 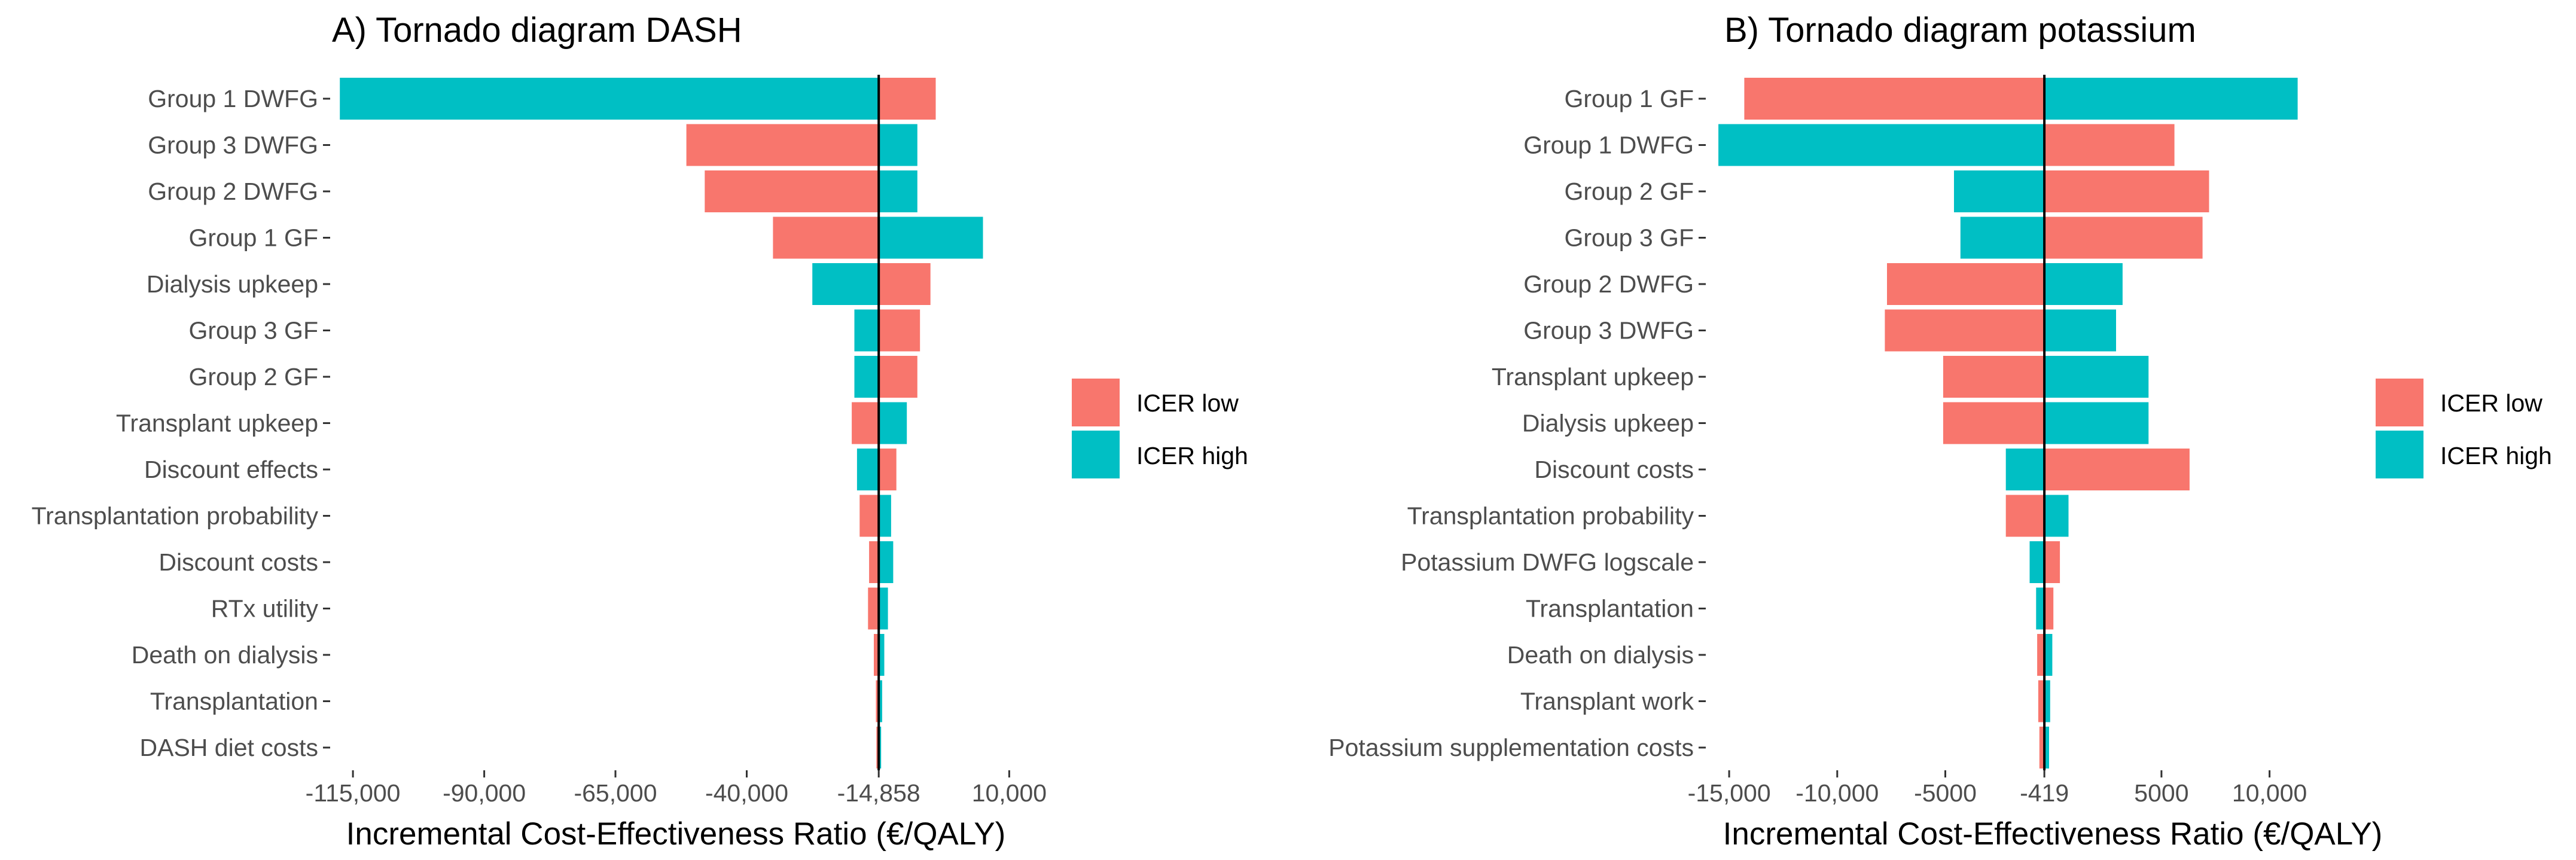 I want to click on x-tick-label-1: -10,000, so click(x=1837, y=793).